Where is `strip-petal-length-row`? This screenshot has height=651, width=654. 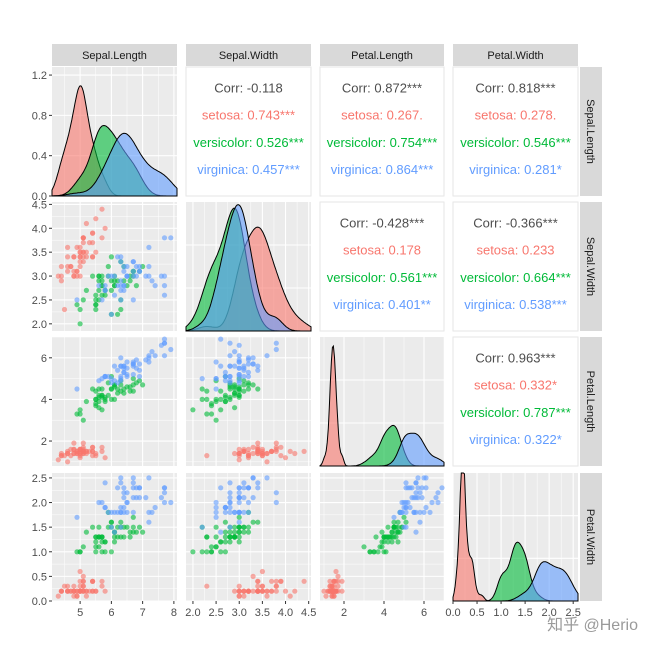
strip-petal-length-row is located at coordinates (591, 401).